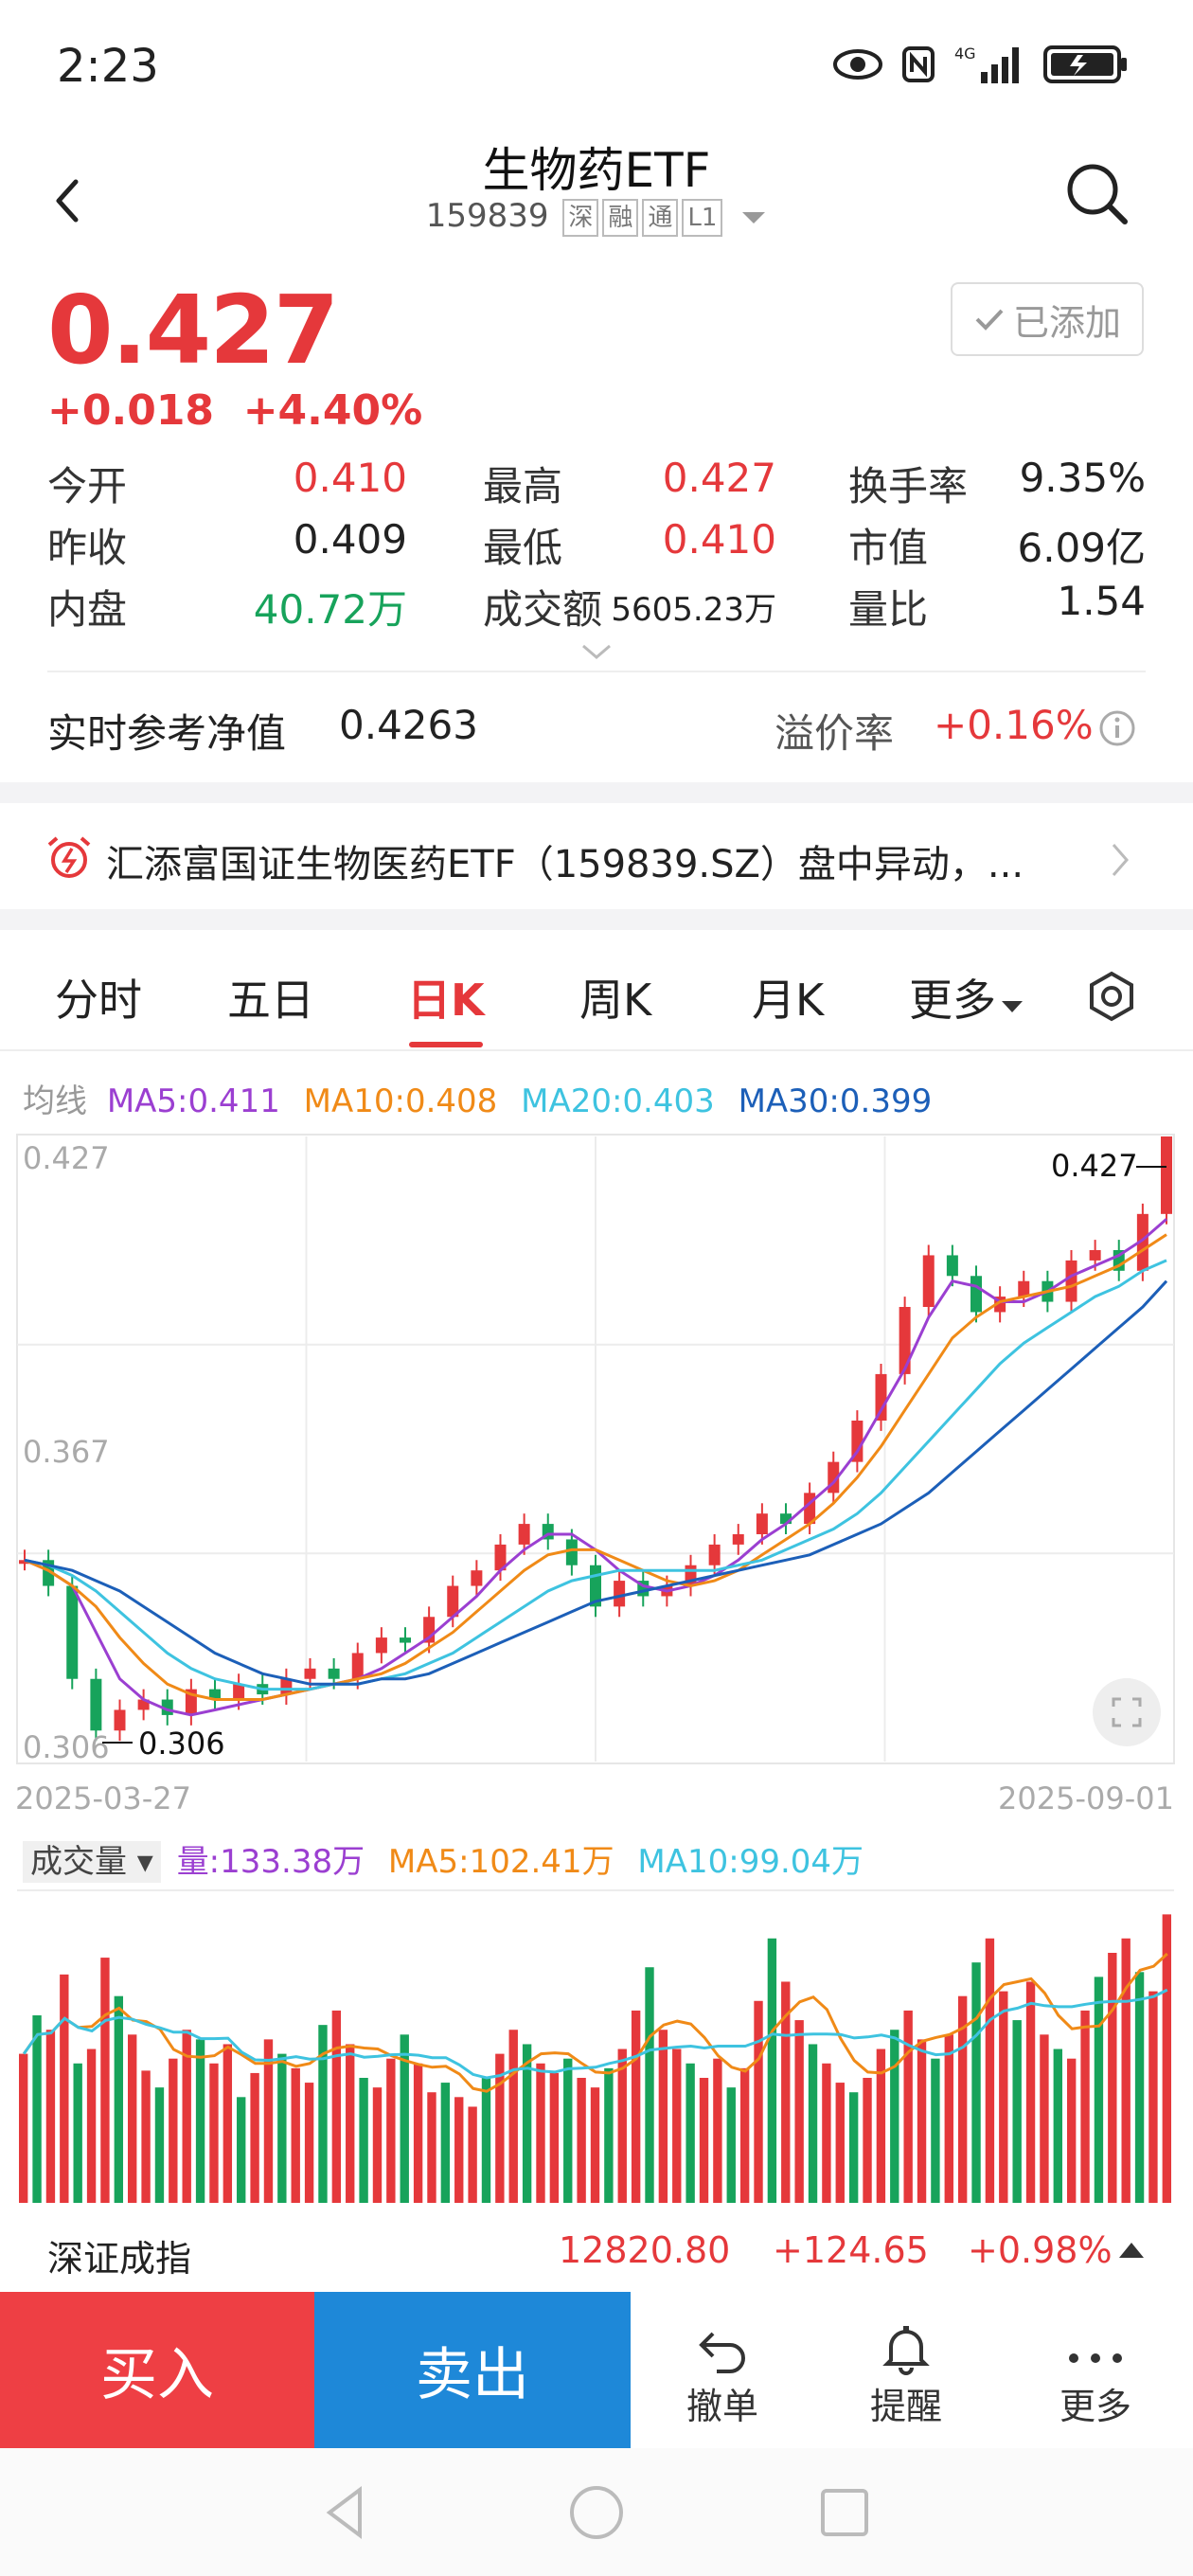 Image resolution: width=1193 pixels, height=2576 pixels. Describe the element at coordinates (857, 64) in the screenshot. I see `eye-icon` at that location.